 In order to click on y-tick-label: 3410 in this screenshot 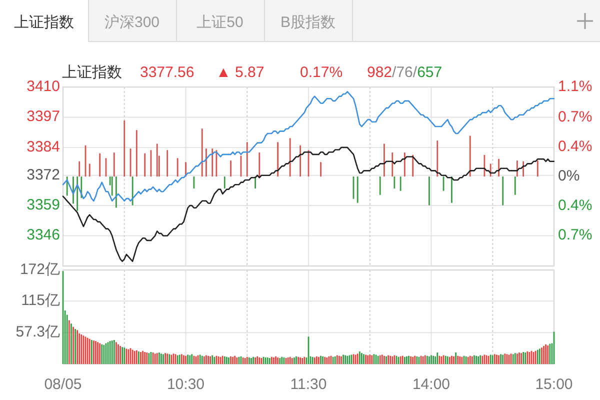, I will do `click(43, 86)`.